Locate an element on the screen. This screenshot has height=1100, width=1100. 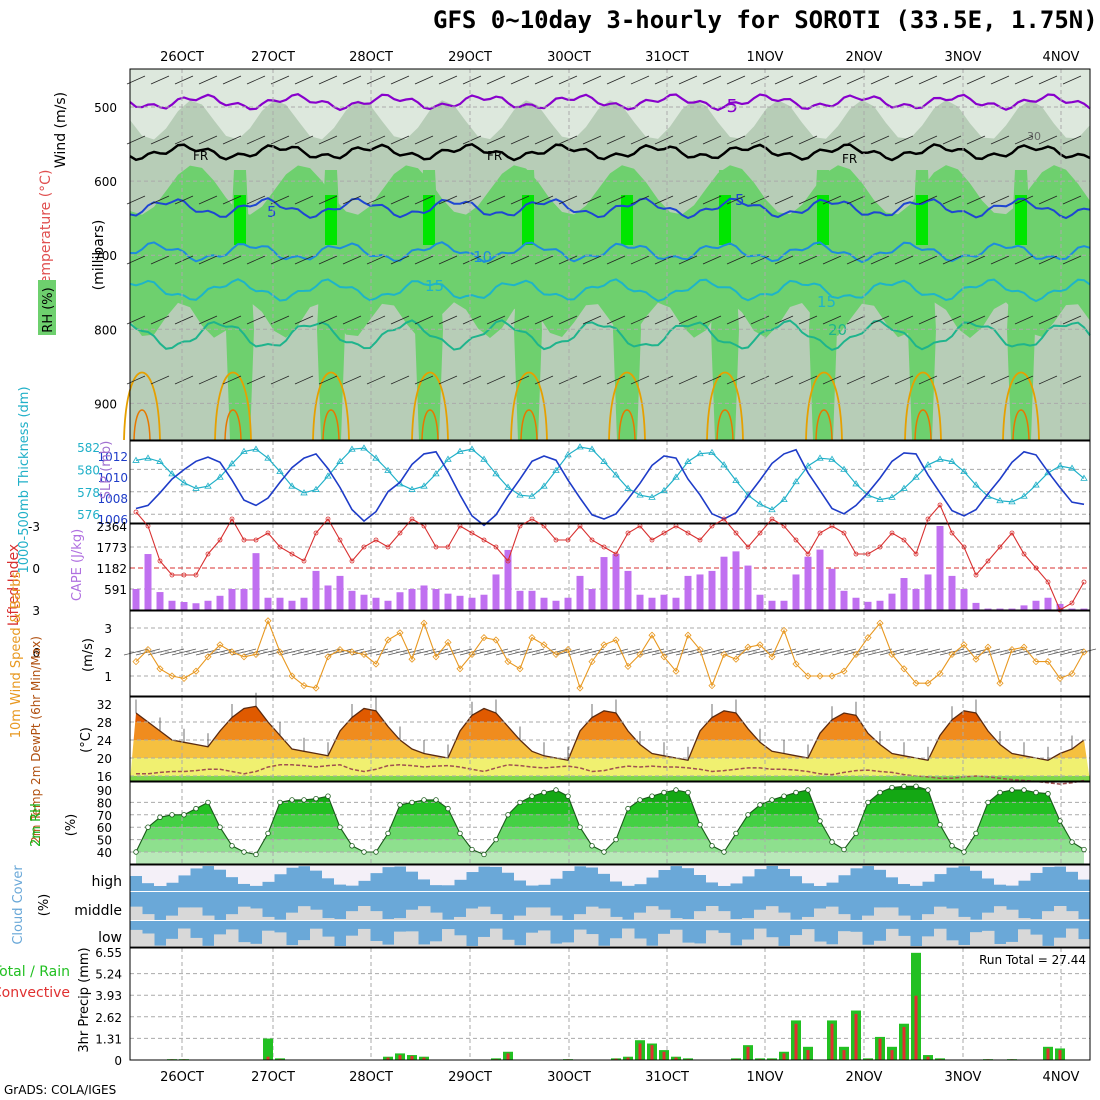
temp2m-axis-label: 2m Temp 2m DewPt (6hr Min/Max) is located at coordinates (36, 740).